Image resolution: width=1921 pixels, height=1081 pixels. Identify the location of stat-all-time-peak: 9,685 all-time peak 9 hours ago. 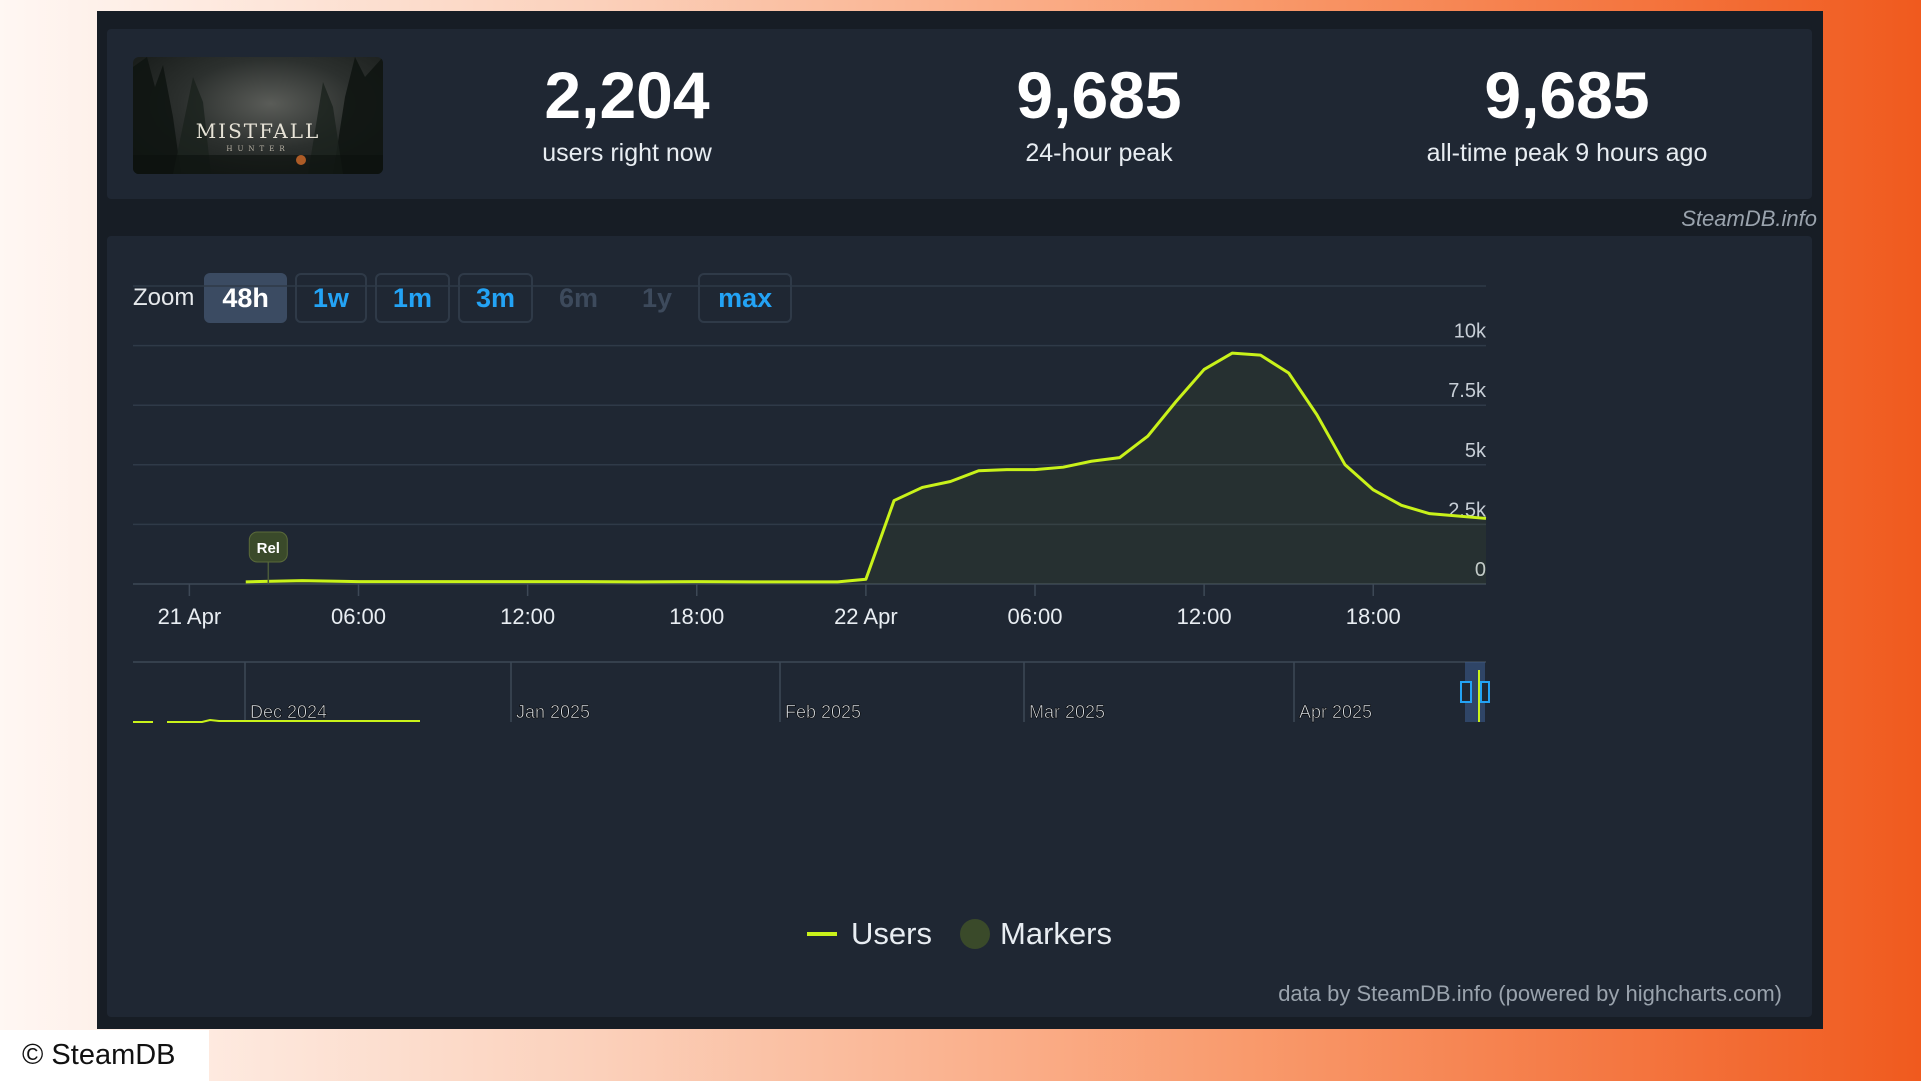
(1567, 112).